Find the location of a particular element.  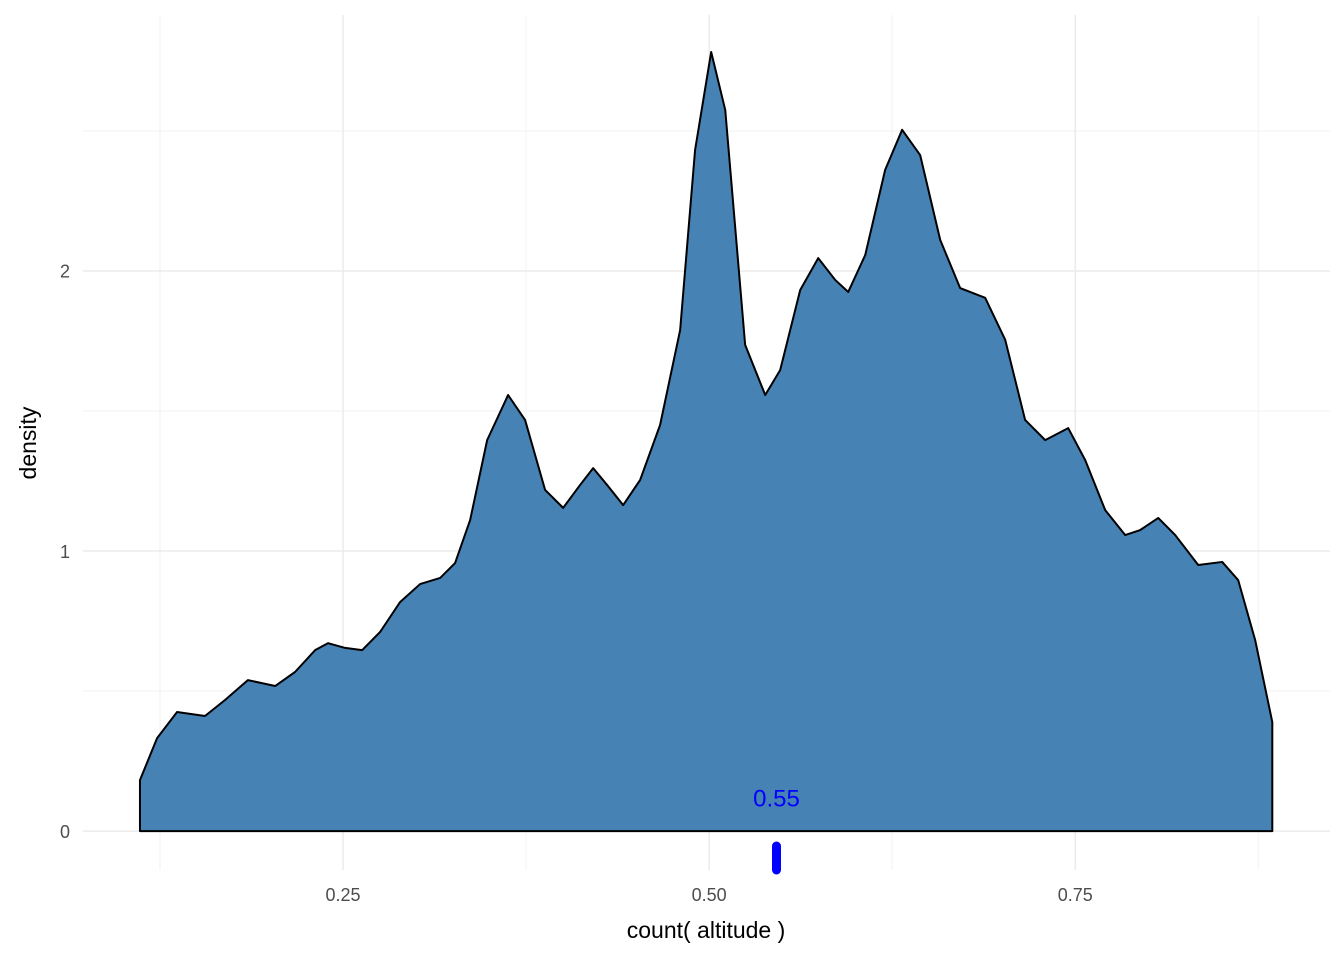

x-tick-label: 0.50 is located at coordinates (709, 895).